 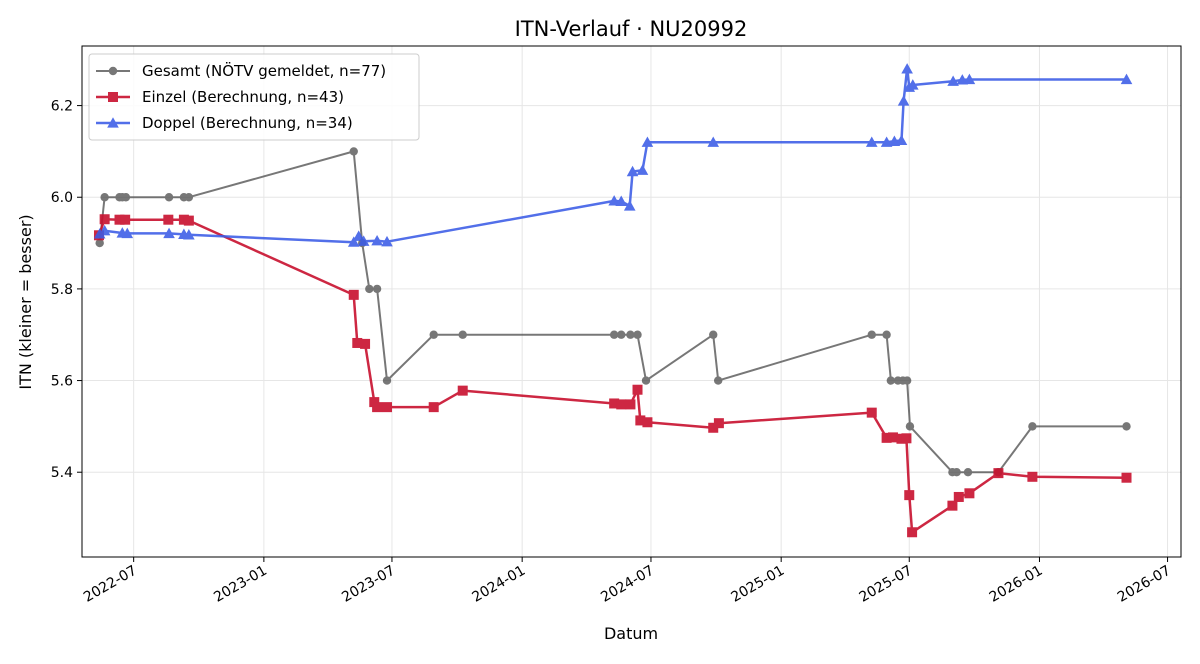 I want to click on legend-swatch-gesamt, so click(x=113, y=71).